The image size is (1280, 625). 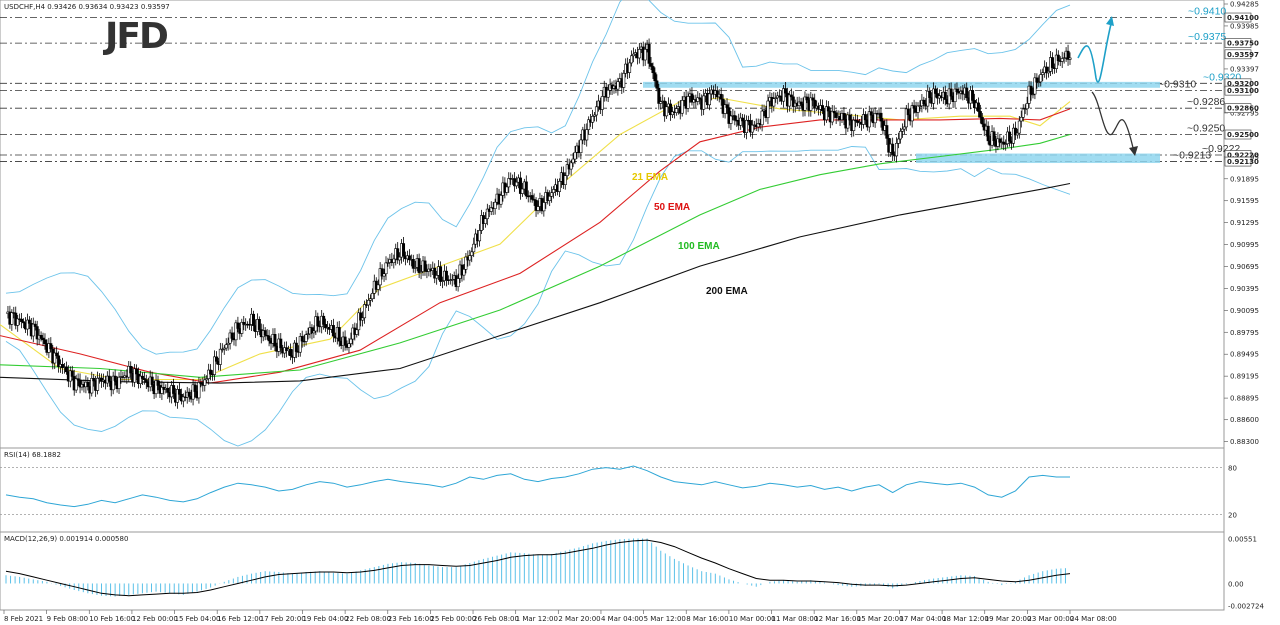 What do you see at coordinates (1244, 420) in the screenshot?
I see `price-tick-label: 0.88600` at bounding box center [1244, 420].